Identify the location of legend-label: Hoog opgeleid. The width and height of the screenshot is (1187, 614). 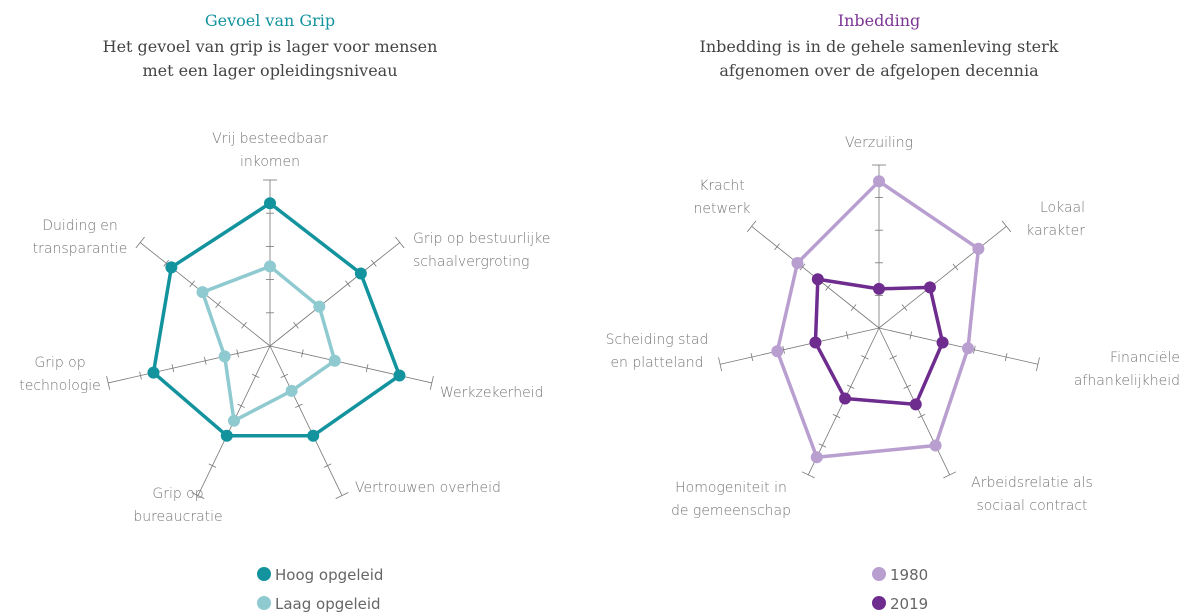
(329, 575).